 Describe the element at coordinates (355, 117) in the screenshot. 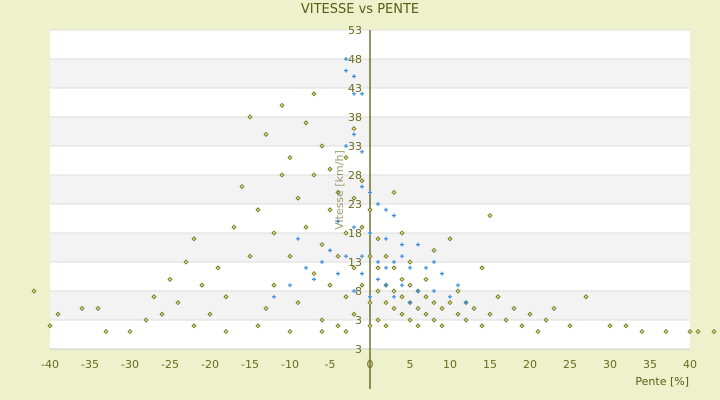

I see `y-tick-label: 38` at that location.